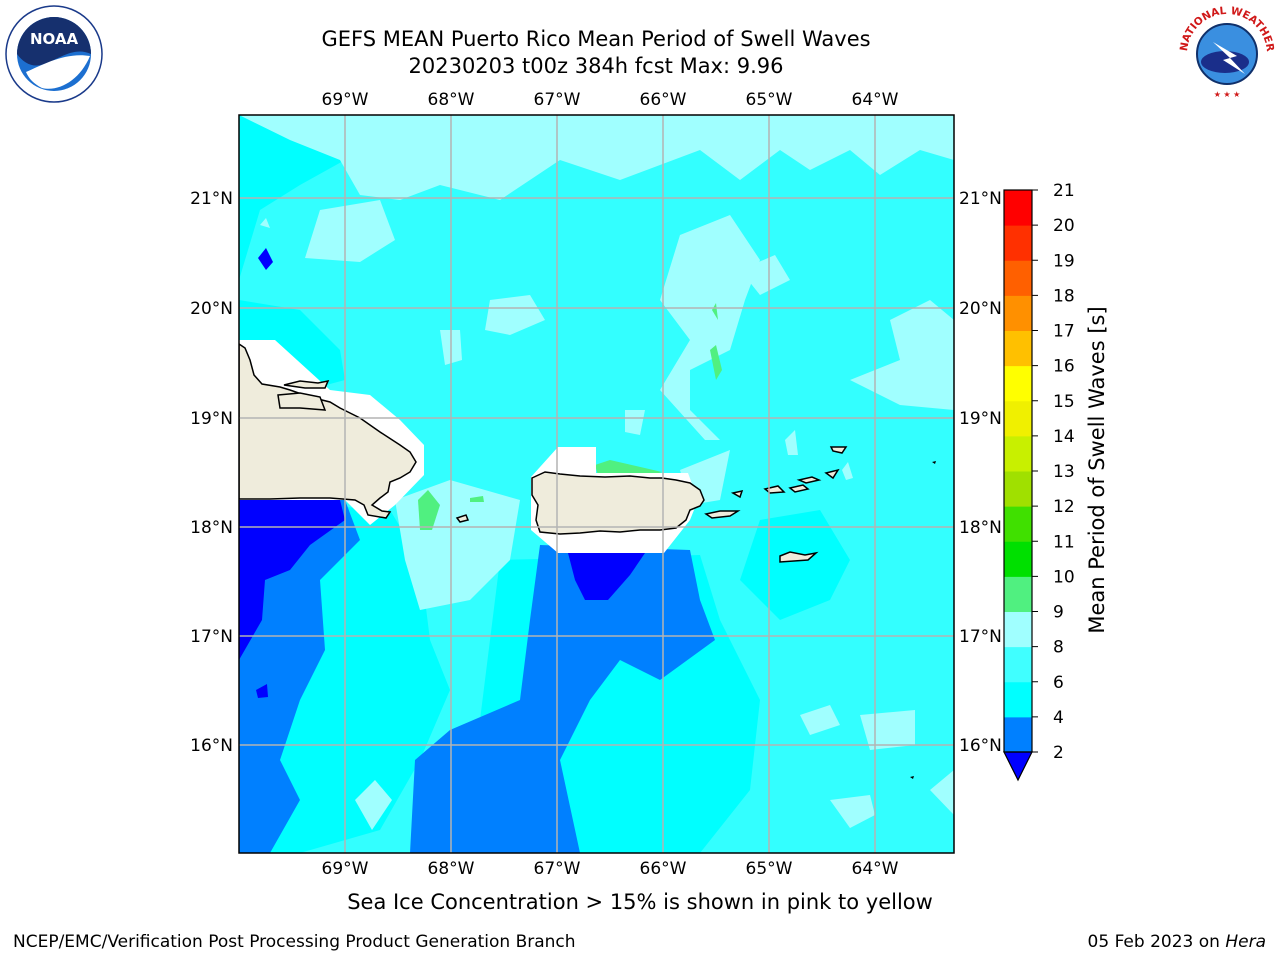 This screenshot has width=1280, height=960. I want to click on colorbar-tick-label: 8, so click(1058, 648).